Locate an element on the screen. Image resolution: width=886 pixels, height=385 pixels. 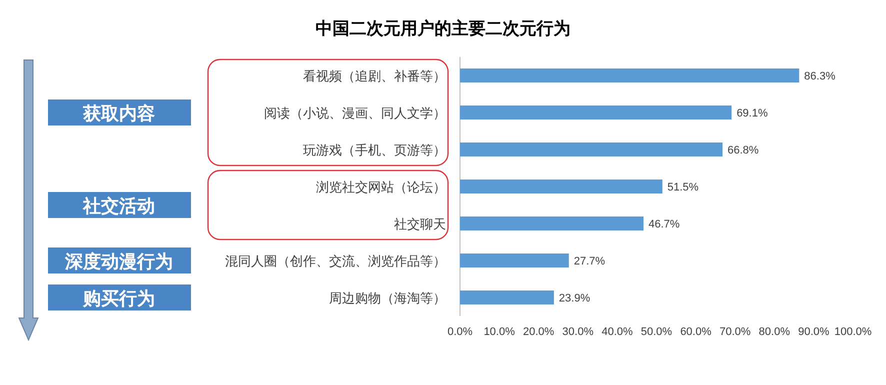
y-tick-label: 周边购物（海淘等） is located at coordinates (387, 298).